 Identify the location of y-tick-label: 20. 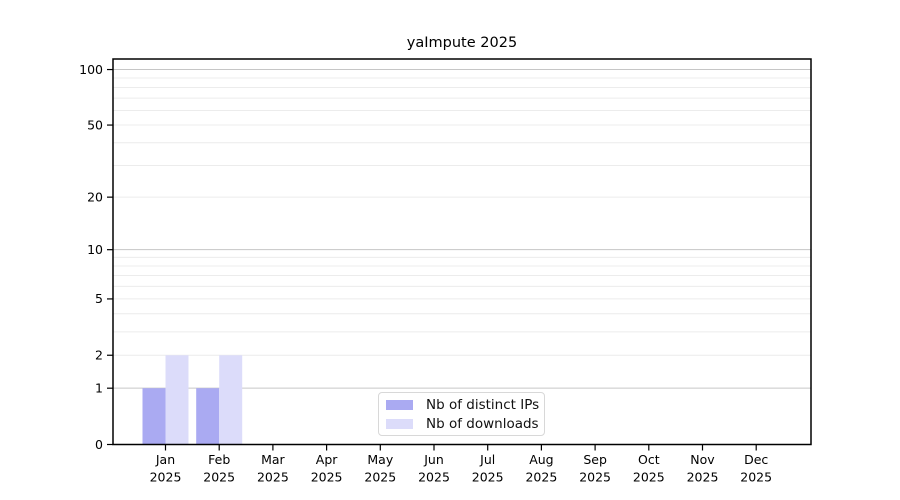
(95, 196).